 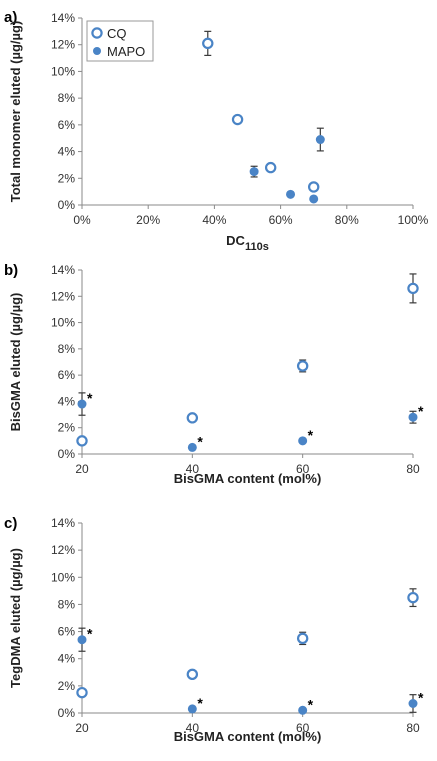 I want to click on x-axis-title: DC110s, so click(x=247, y=243).